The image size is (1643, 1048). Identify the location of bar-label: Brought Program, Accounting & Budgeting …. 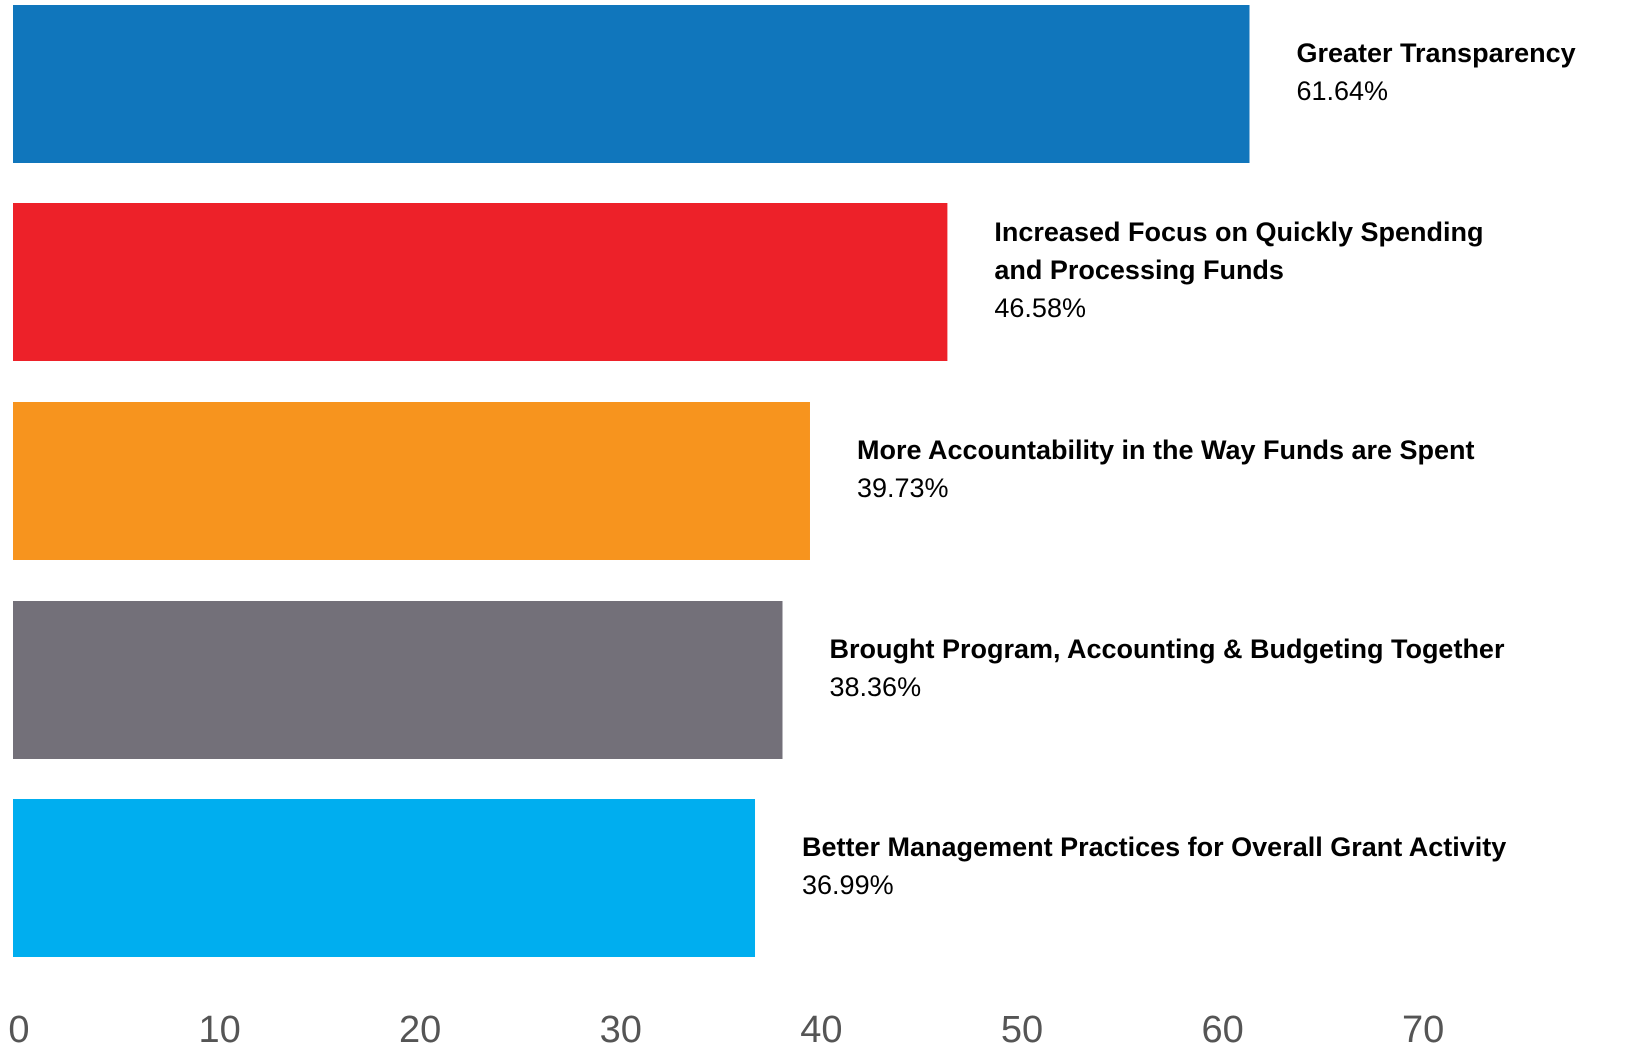
(1167, 668).